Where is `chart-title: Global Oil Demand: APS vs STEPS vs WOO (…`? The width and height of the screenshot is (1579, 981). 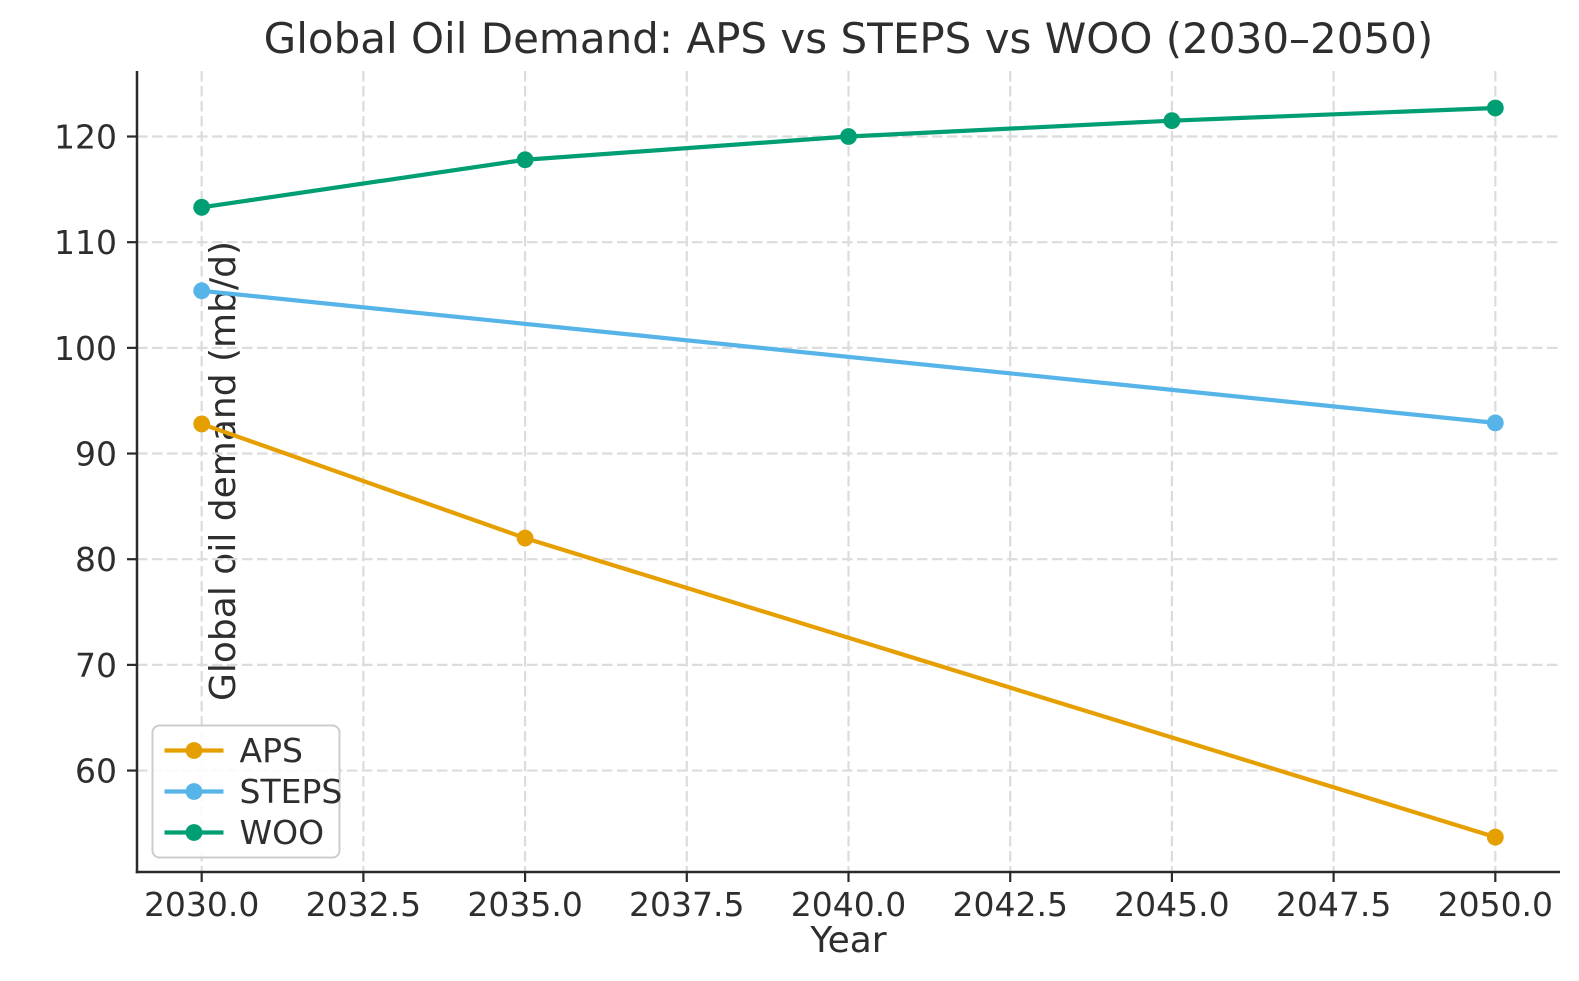
chart-title: Global Oil Demand: APS vs STEPS vs WOO (… is located at coordinates (848, 38).